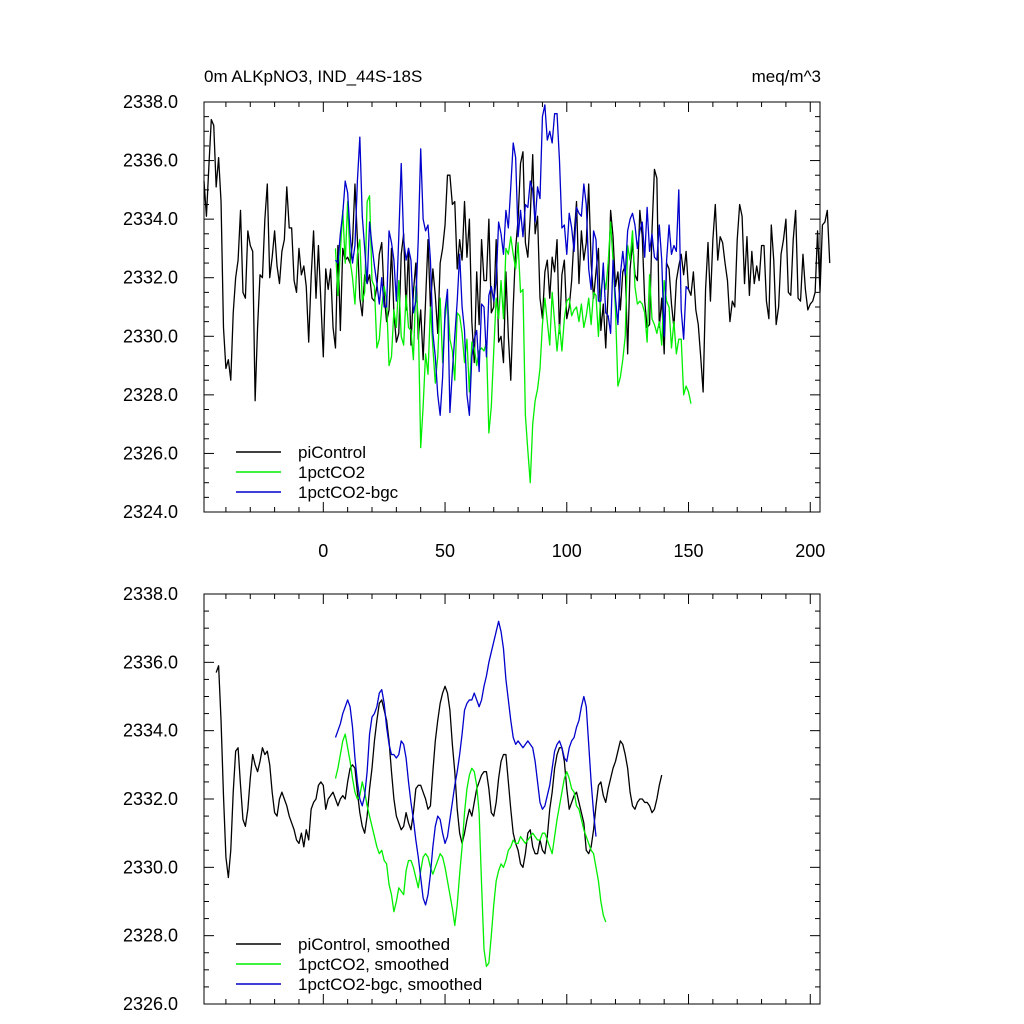 This screenshot has width=1024, height=1024. Describe the element at coordinates (323, 551) in the screenshot. I see `x-tick-label: 0` at that location.